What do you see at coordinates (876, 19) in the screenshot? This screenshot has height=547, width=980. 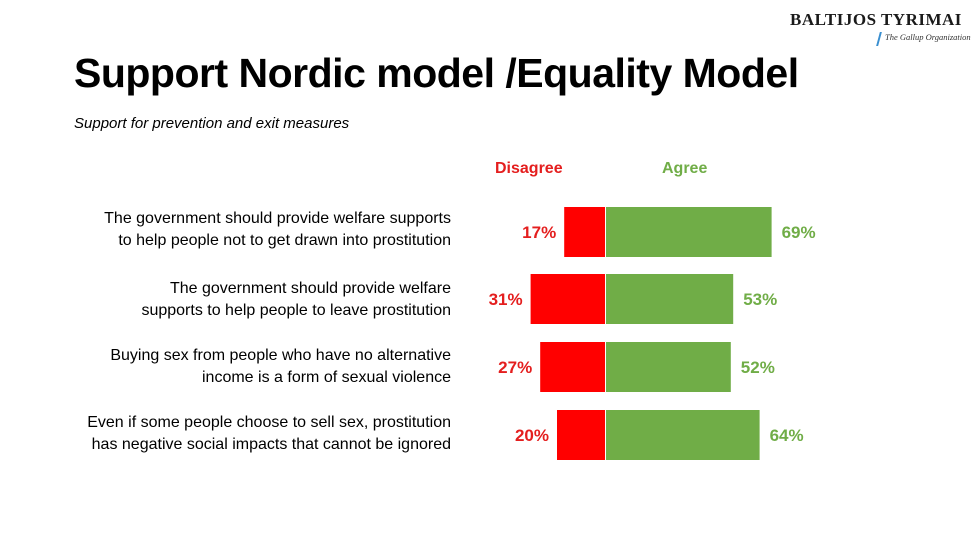 I see `brand-name: BALTIJOS TYRIMAI` at bounding box center [876, 19].